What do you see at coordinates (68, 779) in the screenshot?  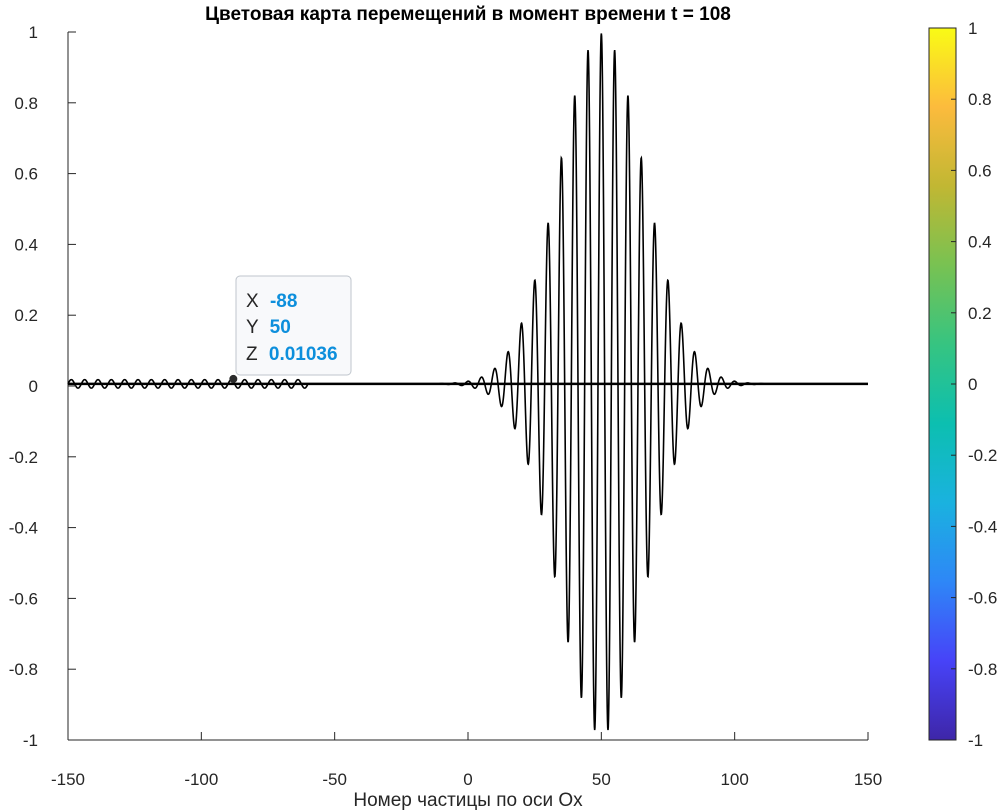 I see `x-tick-label: -150` at bounding box center [68, 779].